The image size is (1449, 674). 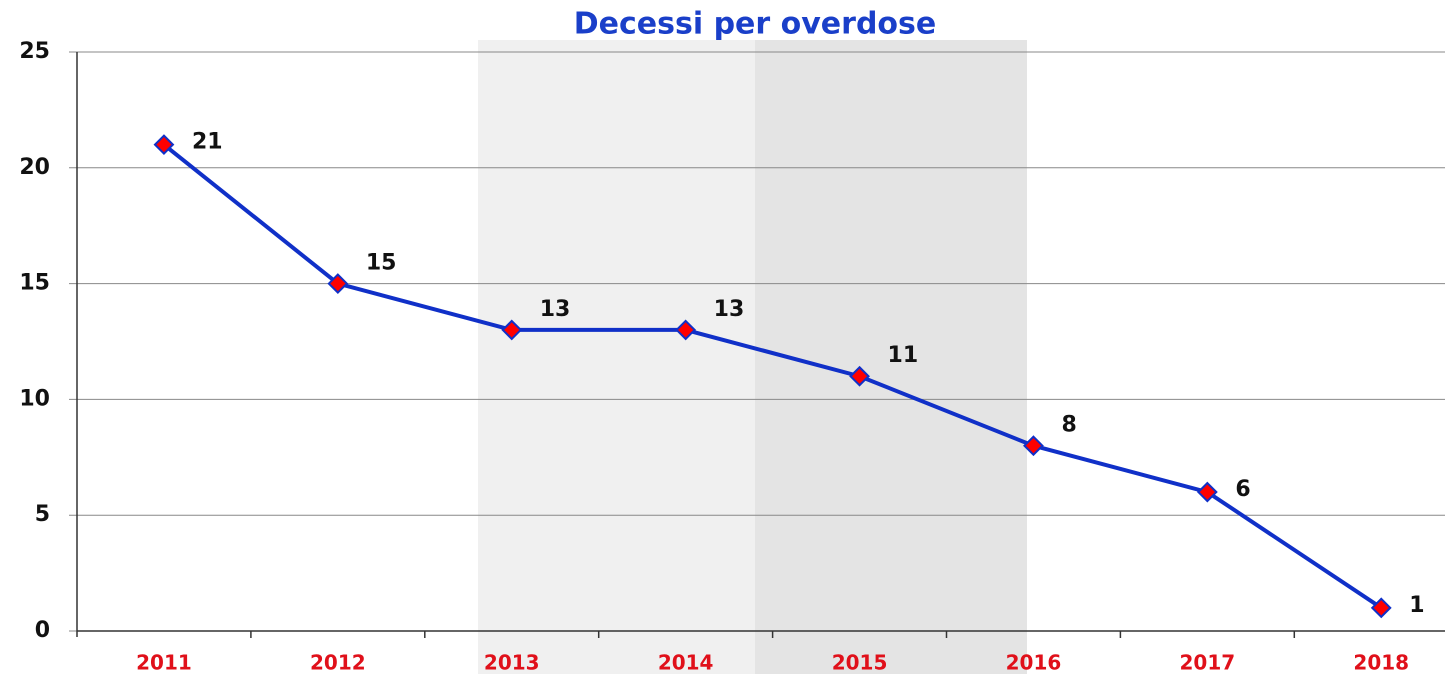 I want to click on y-tick-label: 10, so click(x=34, y=398).